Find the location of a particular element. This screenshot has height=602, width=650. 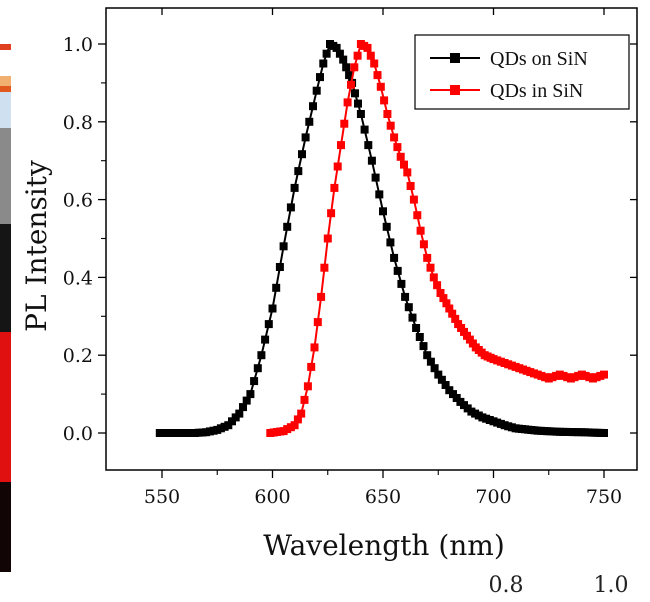

x-tick-label: 750 is located at coordinates (604, 497).